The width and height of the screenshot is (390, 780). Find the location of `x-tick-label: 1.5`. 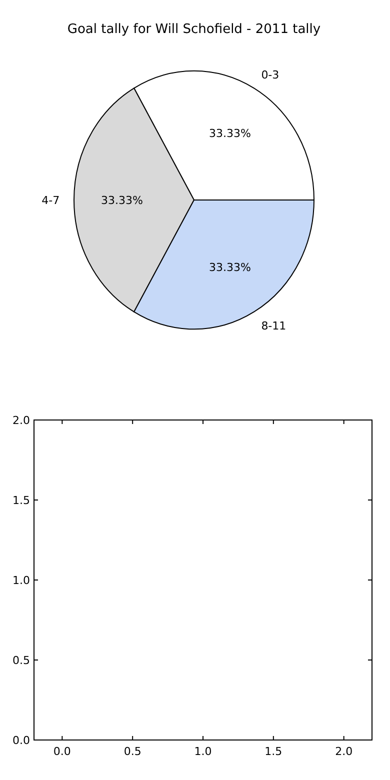

x-tick-label: 1.5 is located at coordinates (273, 751).